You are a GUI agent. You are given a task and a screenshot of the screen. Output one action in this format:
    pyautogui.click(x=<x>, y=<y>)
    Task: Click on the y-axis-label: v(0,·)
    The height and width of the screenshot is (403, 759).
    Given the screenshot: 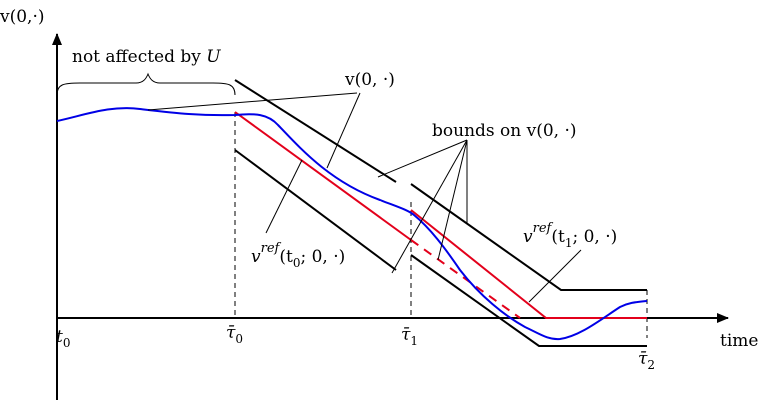 What is the action you would take?
    pyautogui.click(x=22, y=17)
    